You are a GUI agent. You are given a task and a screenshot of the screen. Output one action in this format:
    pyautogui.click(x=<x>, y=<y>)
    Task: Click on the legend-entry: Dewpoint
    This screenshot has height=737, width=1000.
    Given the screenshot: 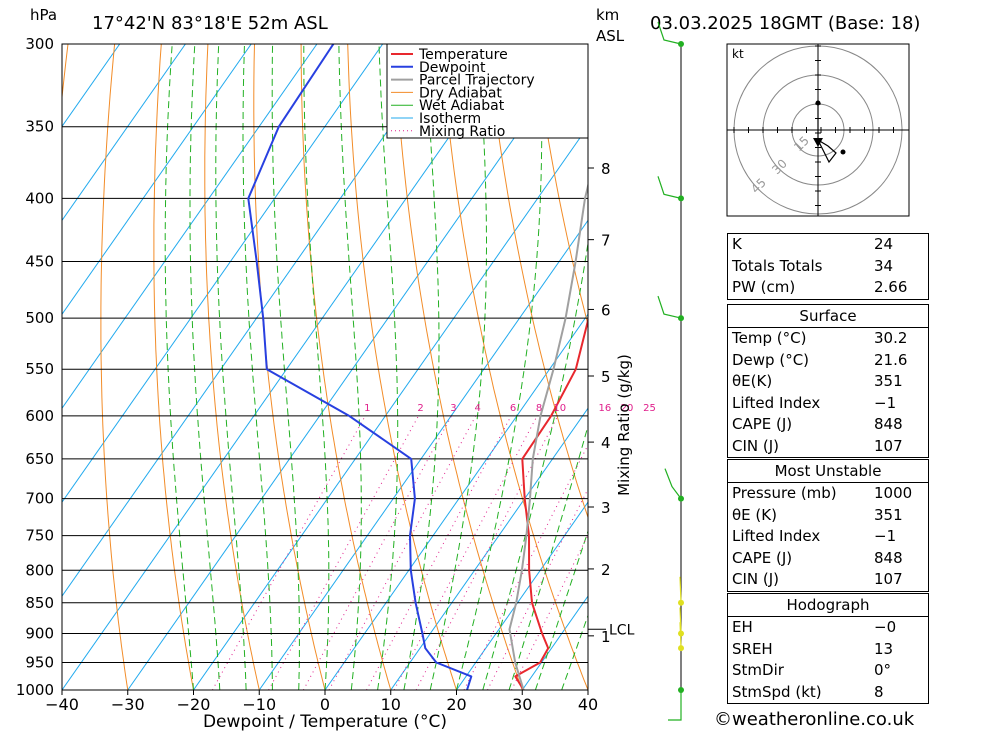 What is the action you would take?
    pyautogui.click(x=452, y=68)
    